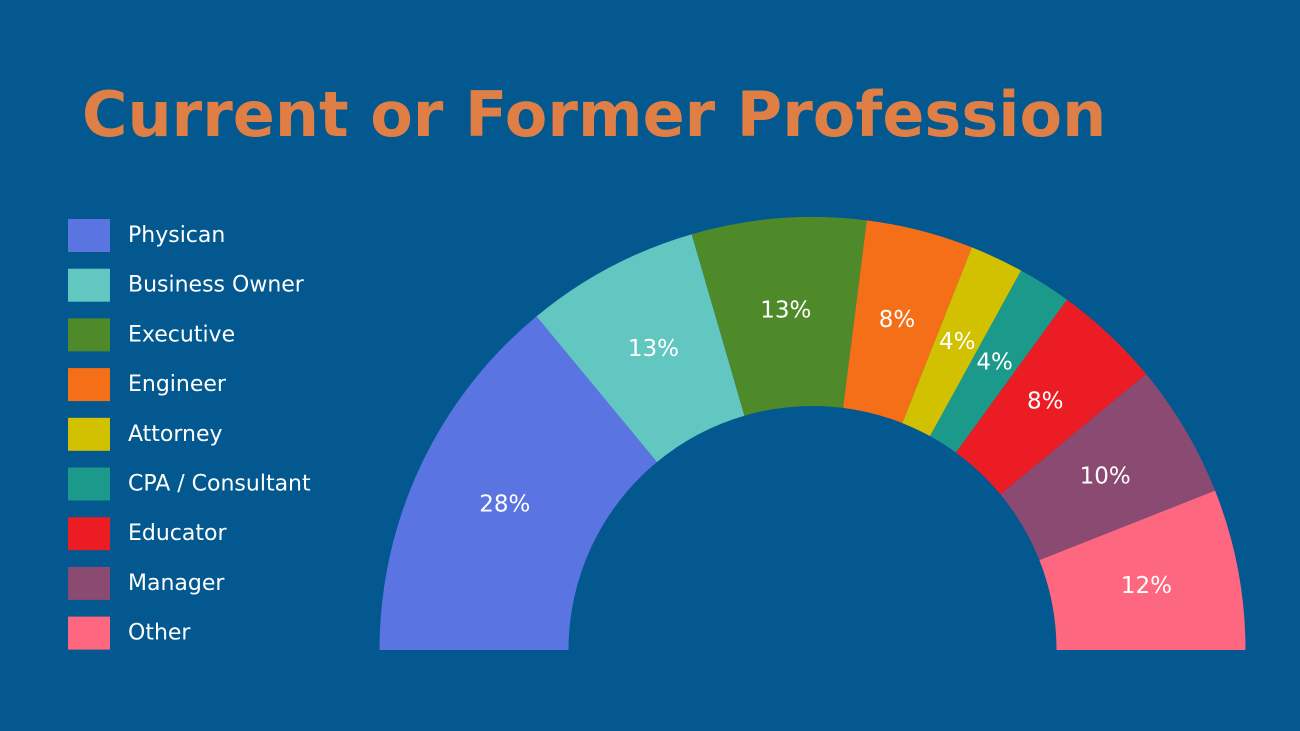  What do you see at coordinates (1146, 586) in the screenshot?
I see `value-label: 12%` at bounding box center [1146, 586].